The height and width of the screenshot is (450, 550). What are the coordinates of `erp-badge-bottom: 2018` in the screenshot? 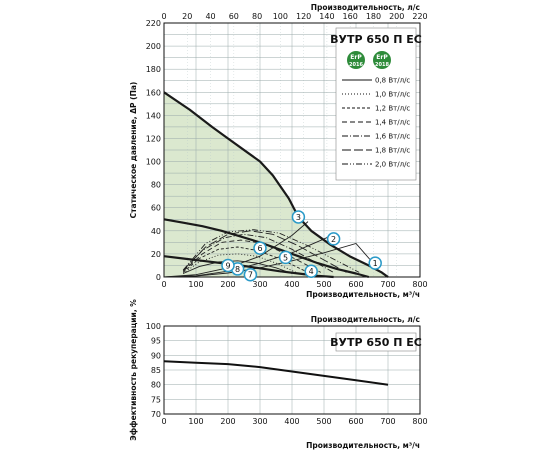 It's located at (382, 65).